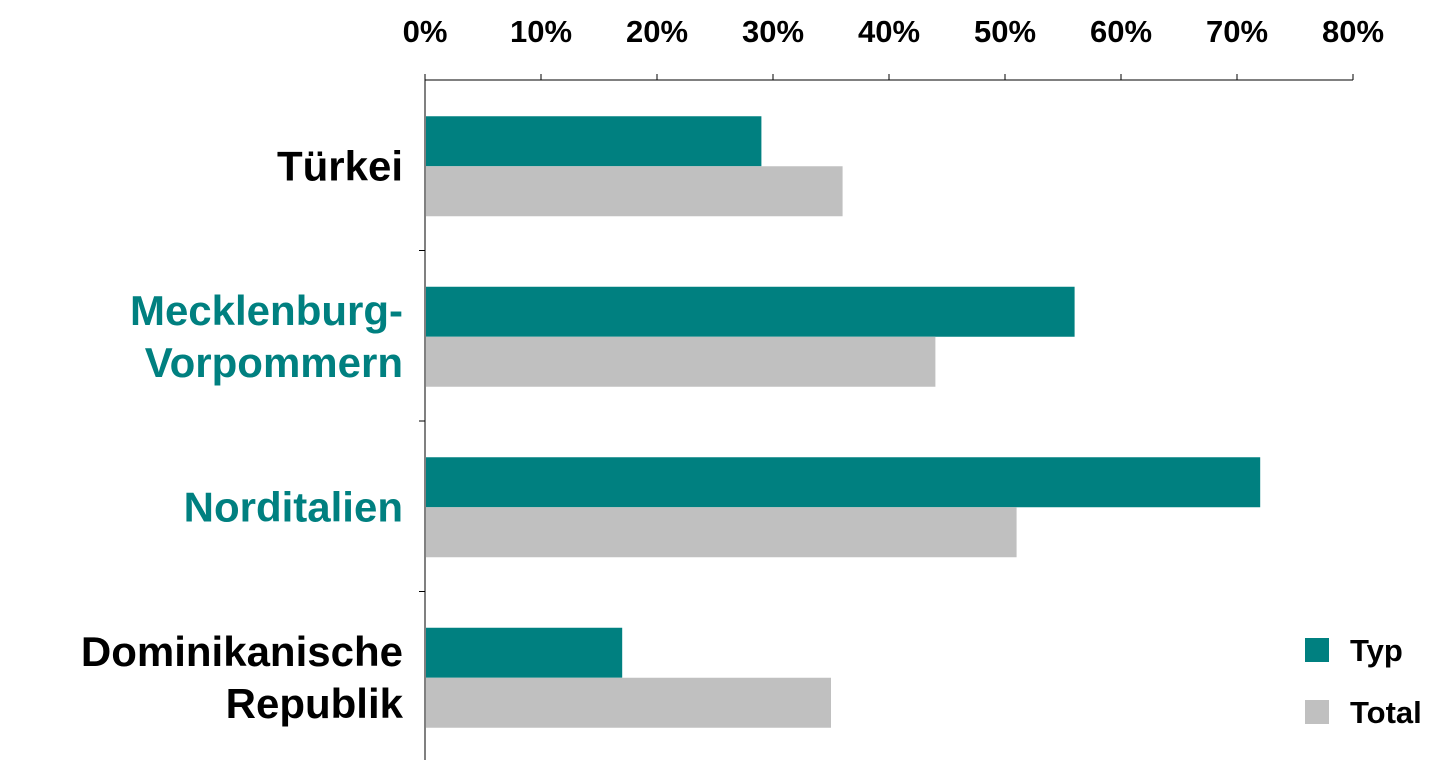 This screenshot has height=760, width=1445. I want to click on category-label: Türkei, so click(340, 165).